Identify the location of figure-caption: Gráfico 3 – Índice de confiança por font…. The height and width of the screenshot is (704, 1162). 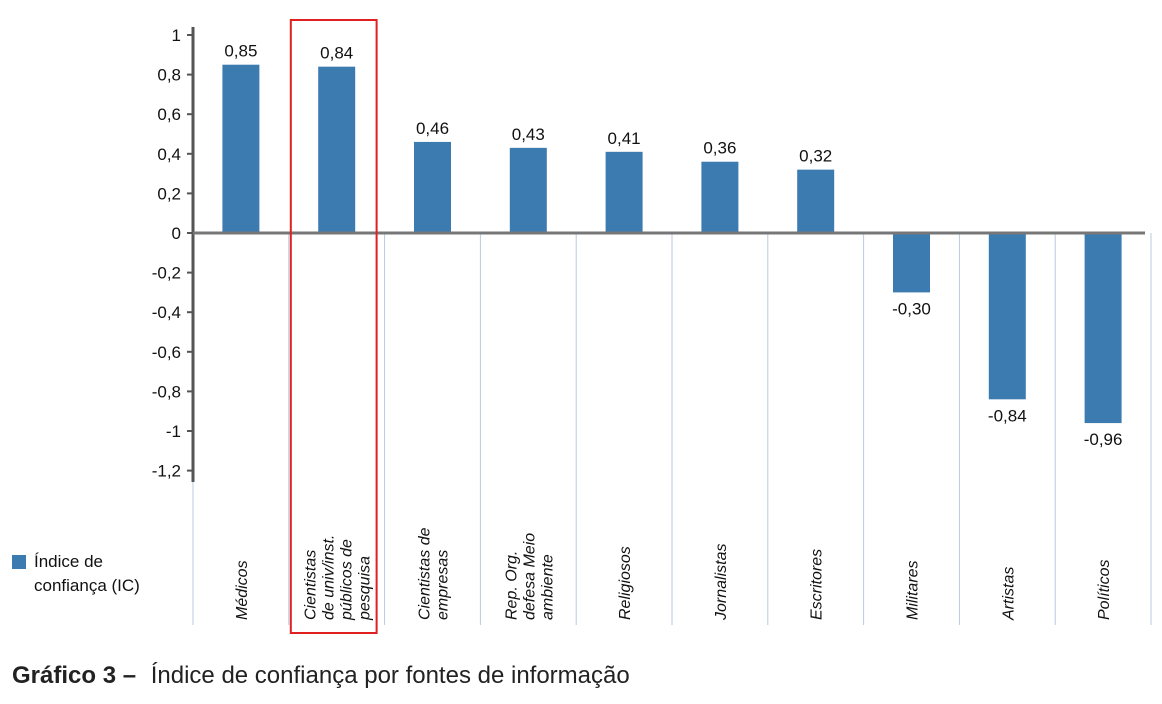
(321, 676).